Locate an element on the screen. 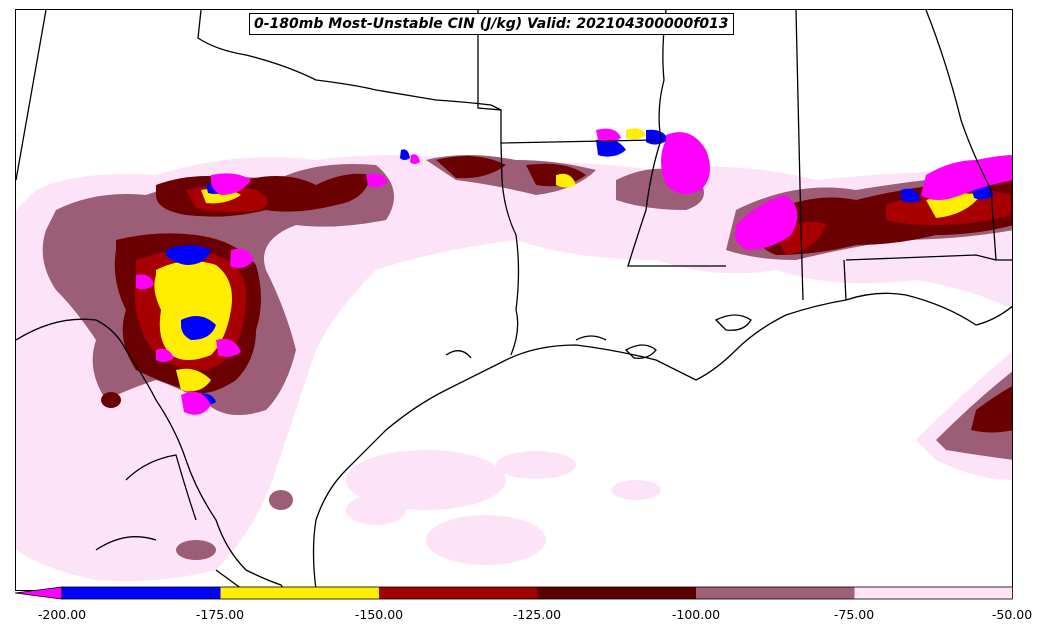  colorbar-tick-label: -175.00 is located at coordinates (220, 614).